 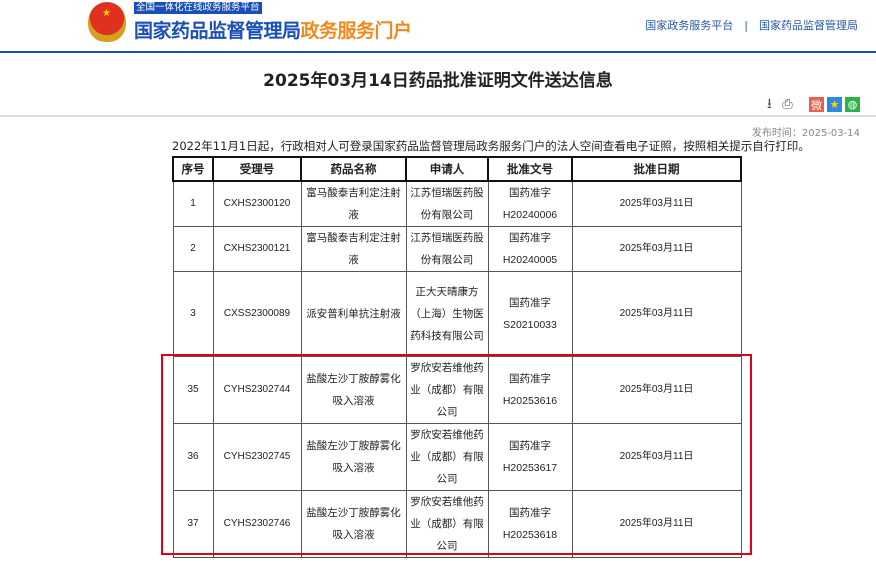 I want to click on top-links: 国家政务服务平台 | 国家药品监督管理局, so click(x=751, y=25).